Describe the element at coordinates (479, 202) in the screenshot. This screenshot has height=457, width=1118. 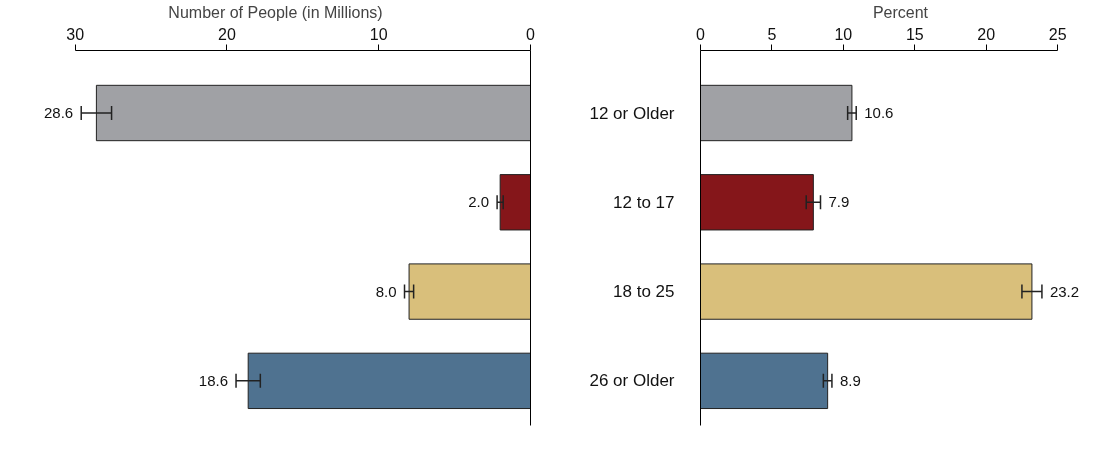
I see `data-label: 2.0` at that location.